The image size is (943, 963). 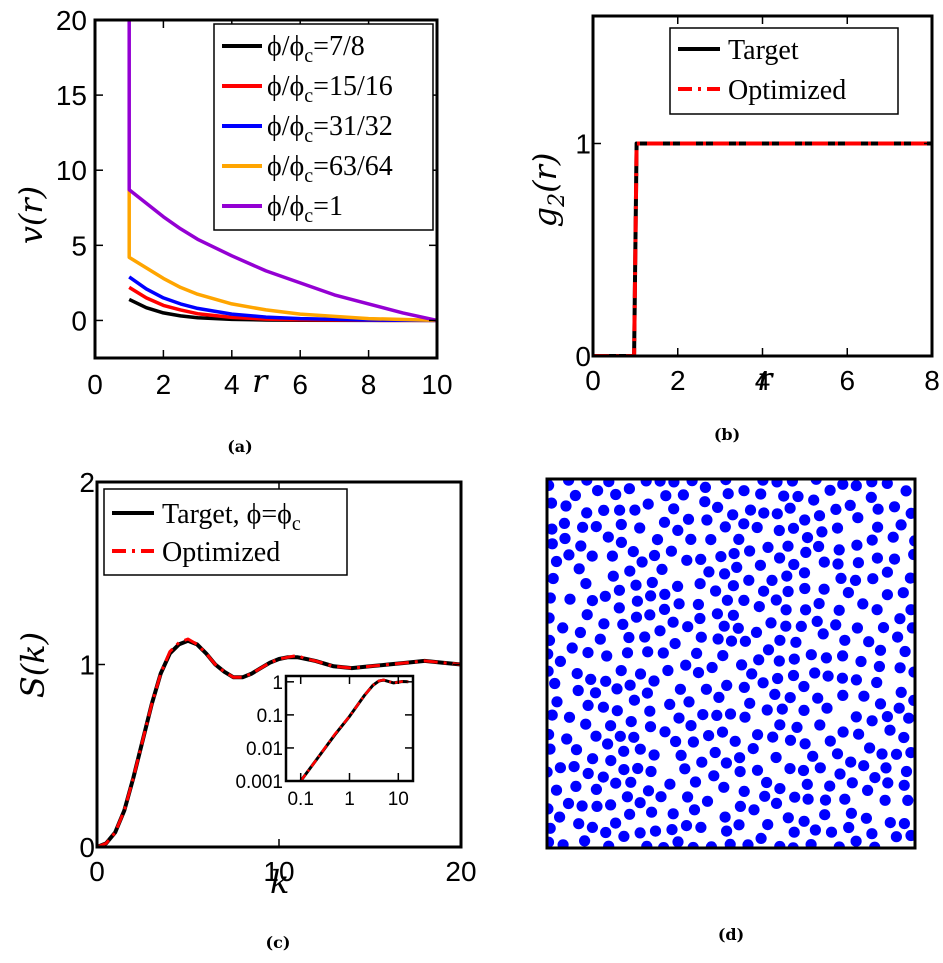 I want to click on panel-c-ylabel: S(k), so click(x=33, y=665).